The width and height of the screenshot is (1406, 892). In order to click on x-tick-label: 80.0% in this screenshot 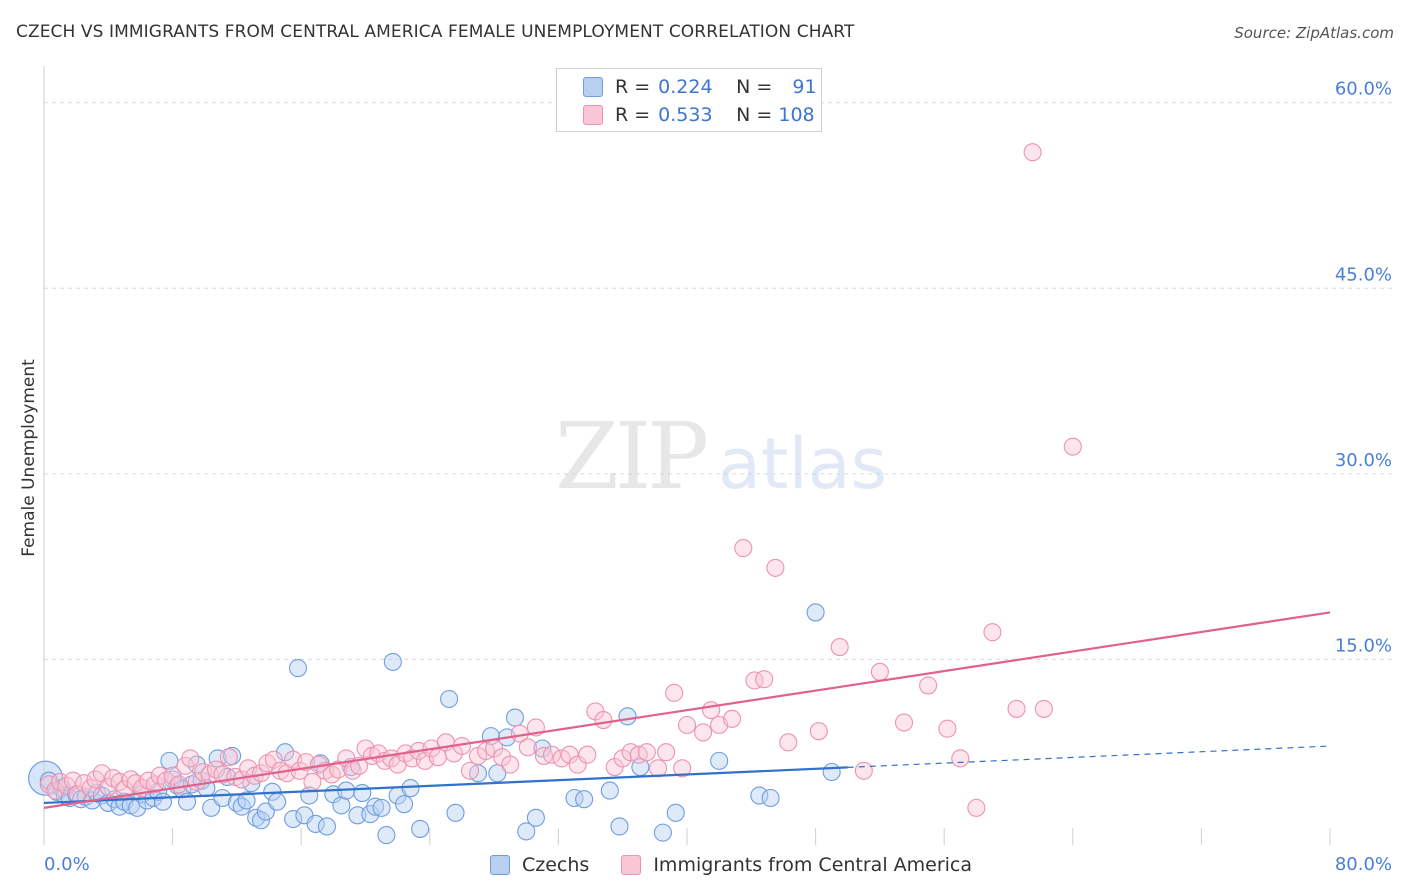, I will do `click(1363, 864)`.